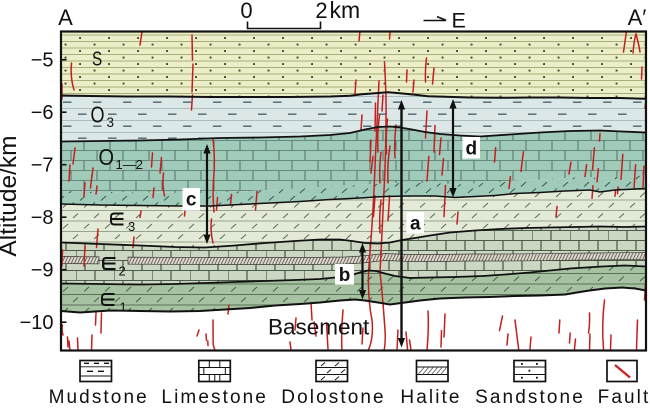 This screenshot has height=411, width=650. Describe the element at coordinates (123, 307) in the screenshot. I see `svg-text: 1` at that location.